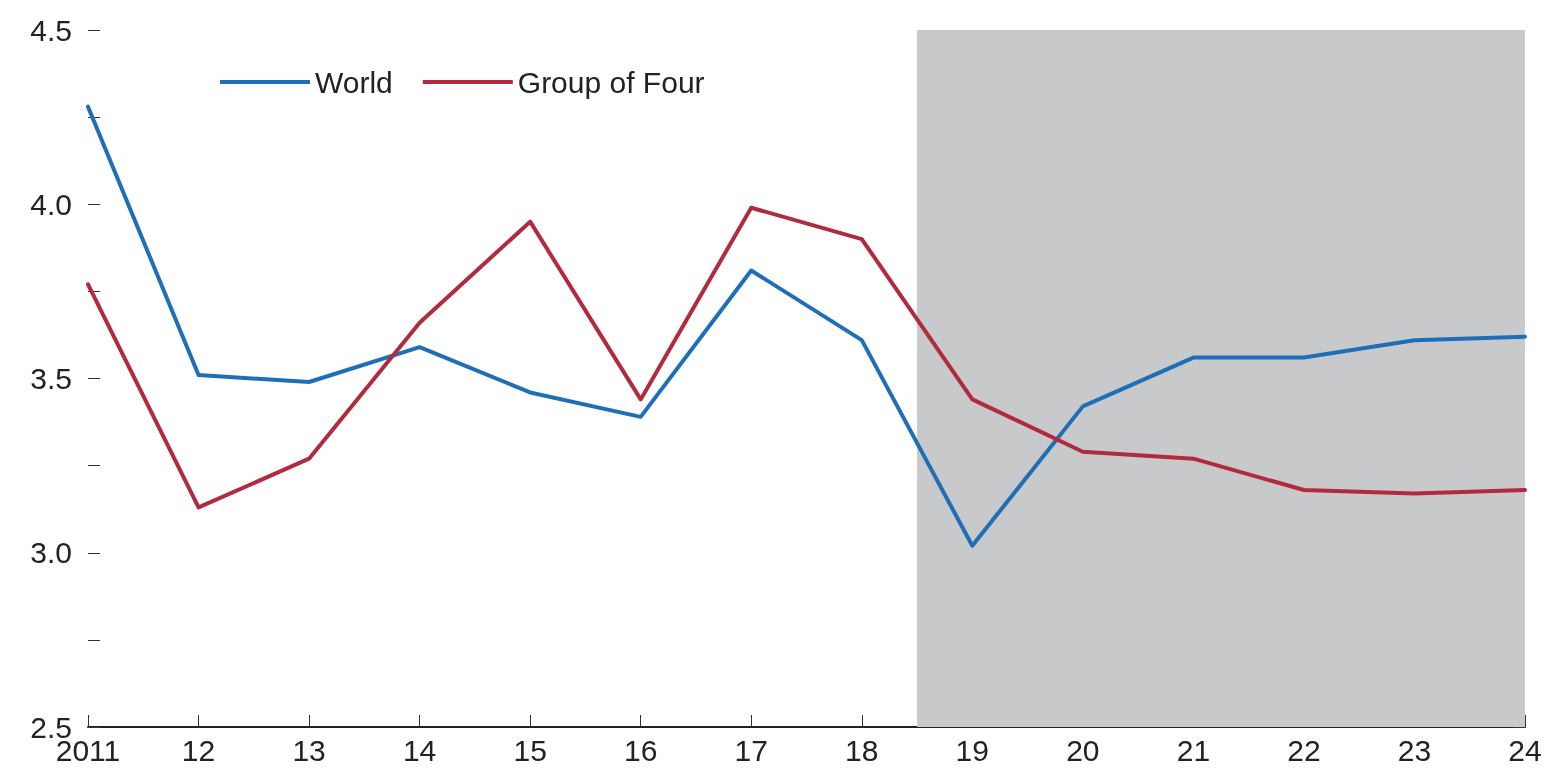 The width and height of the screenshot is (1552, 768). I want to click on x-tick-label: 18, so click(862, 750).